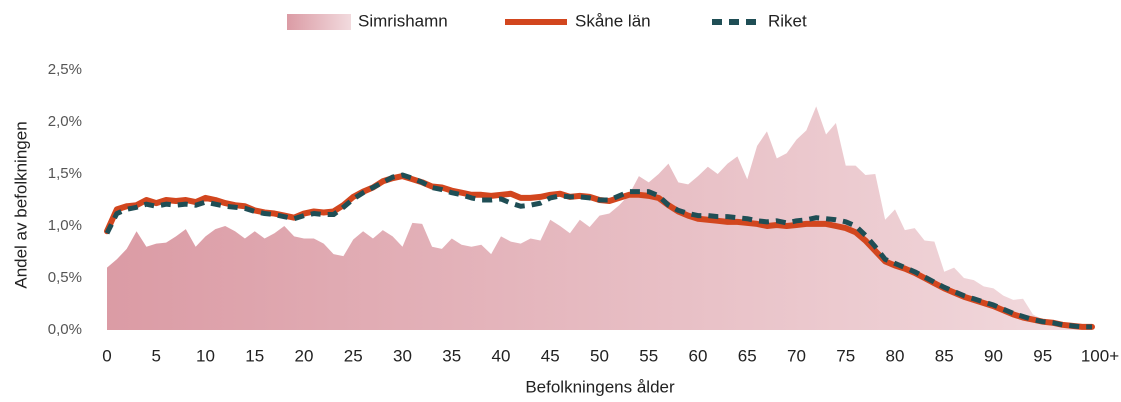  What do you see at coordinates (319, 22) in the screenshot?
I see `legend-swatch` at bounding box center [319, 22].